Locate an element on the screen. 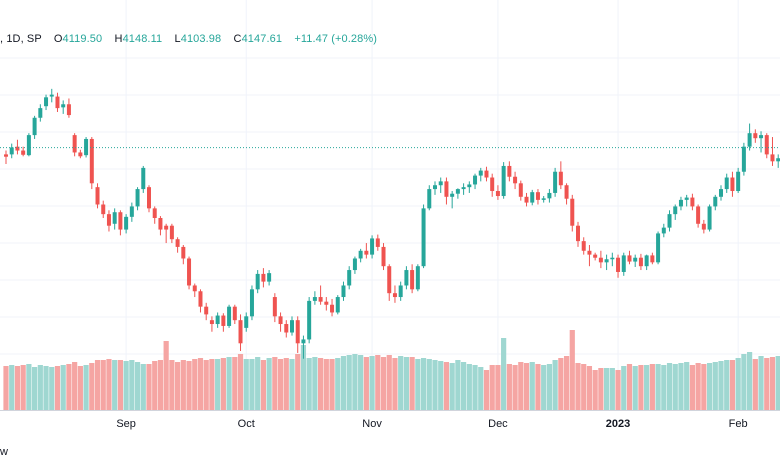 The height and width of the screenshot is (470, 780). x-tick-label: Nov is located at coordinates (372, 424).